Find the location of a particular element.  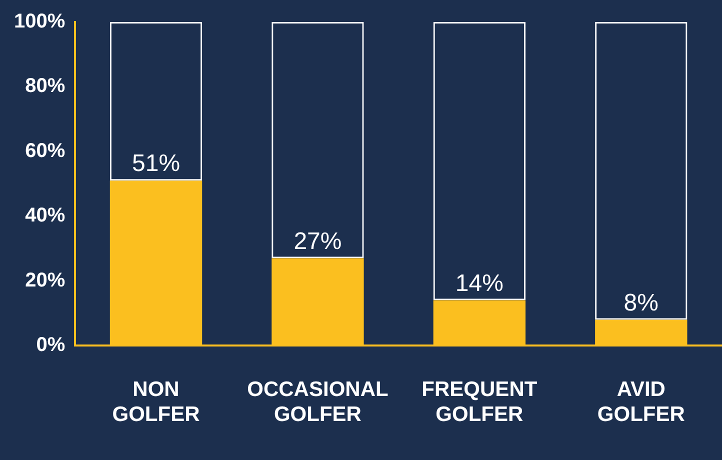

x-tick-label: FREQUENT GOLFER is located at coordinates (480, 402).